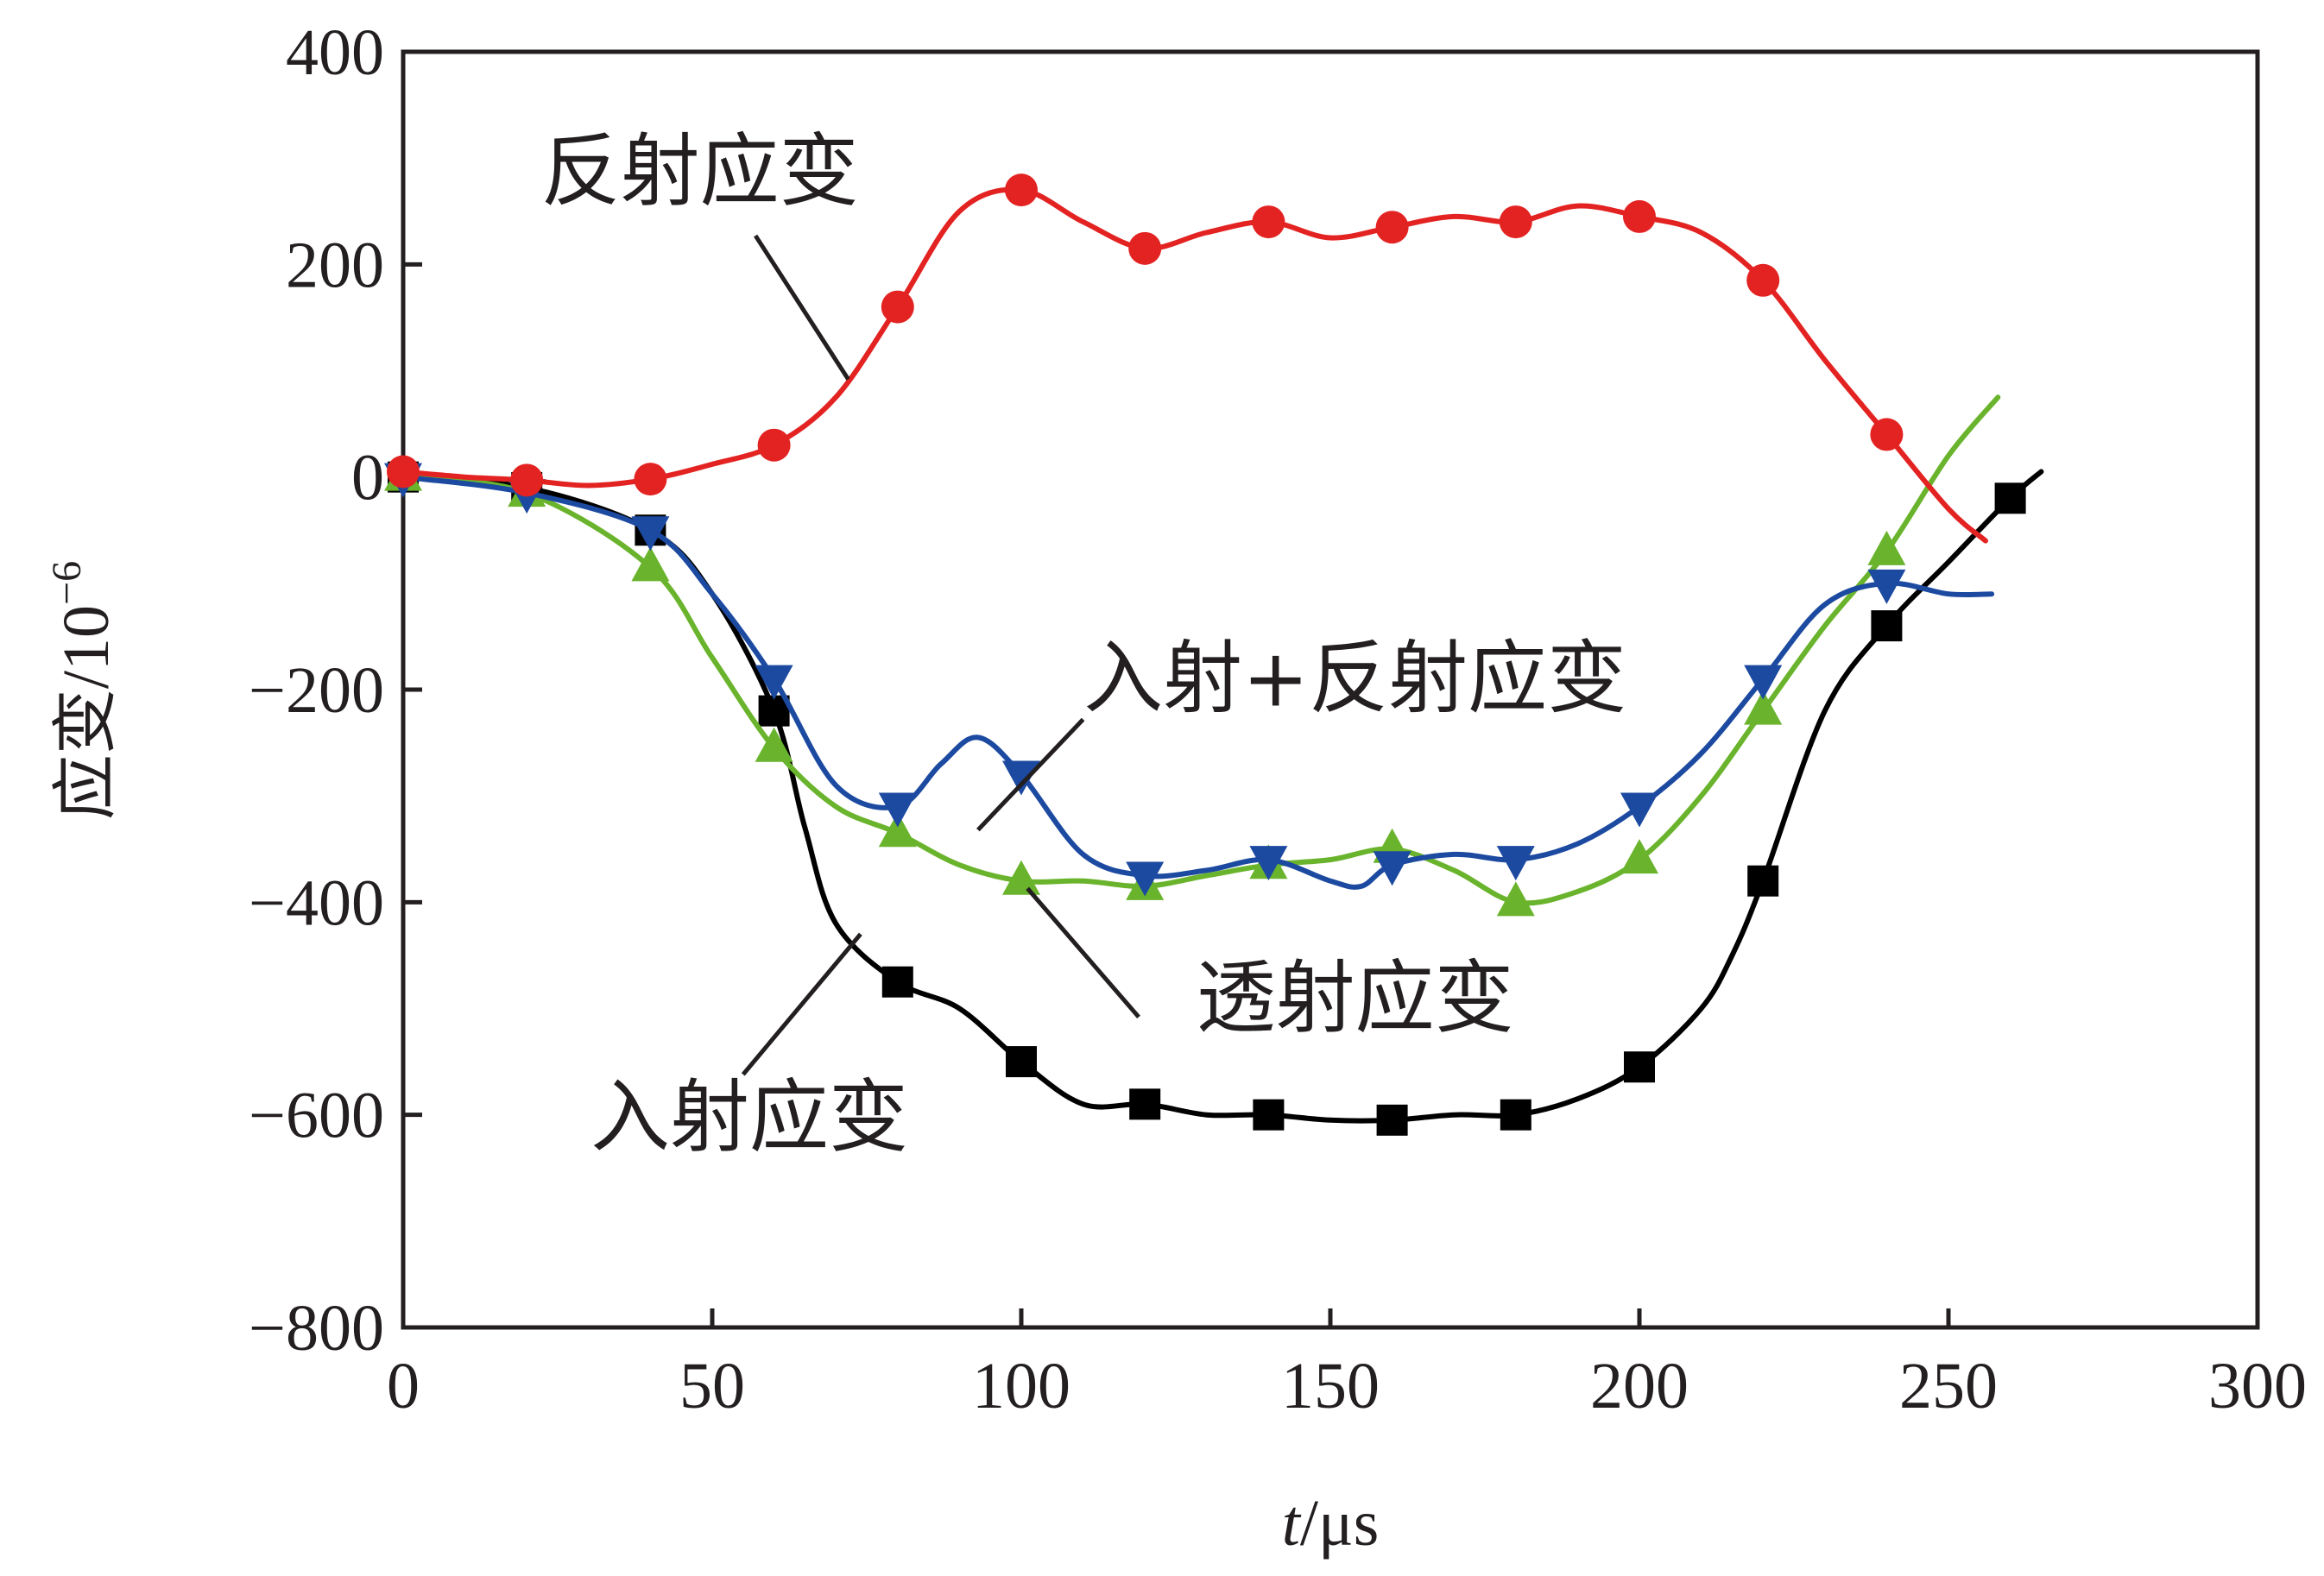  What do you see at coordinates (700, 171) in the screenshot?
I see `reflected-strain-annotation: 反射应变` at bounding box center [700, 171].